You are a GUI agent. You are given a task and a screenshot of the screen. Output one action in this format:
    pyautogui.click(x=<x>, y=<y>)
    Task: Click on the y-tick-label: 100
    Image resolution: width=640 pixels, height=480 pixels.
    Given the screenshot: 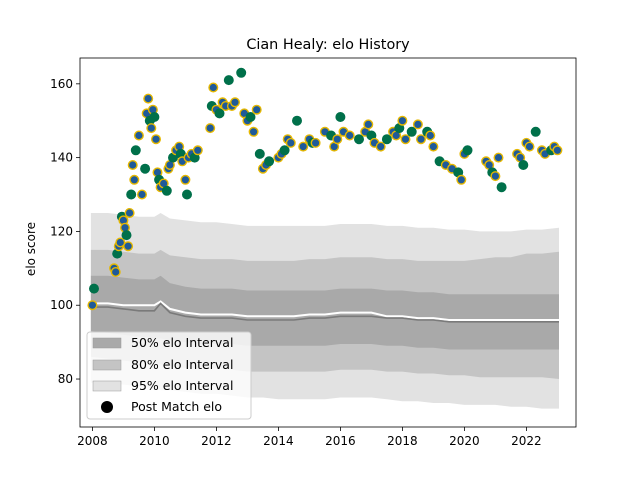 What is the action you would take?
    pyautogui.click(x=61, y=305)
    